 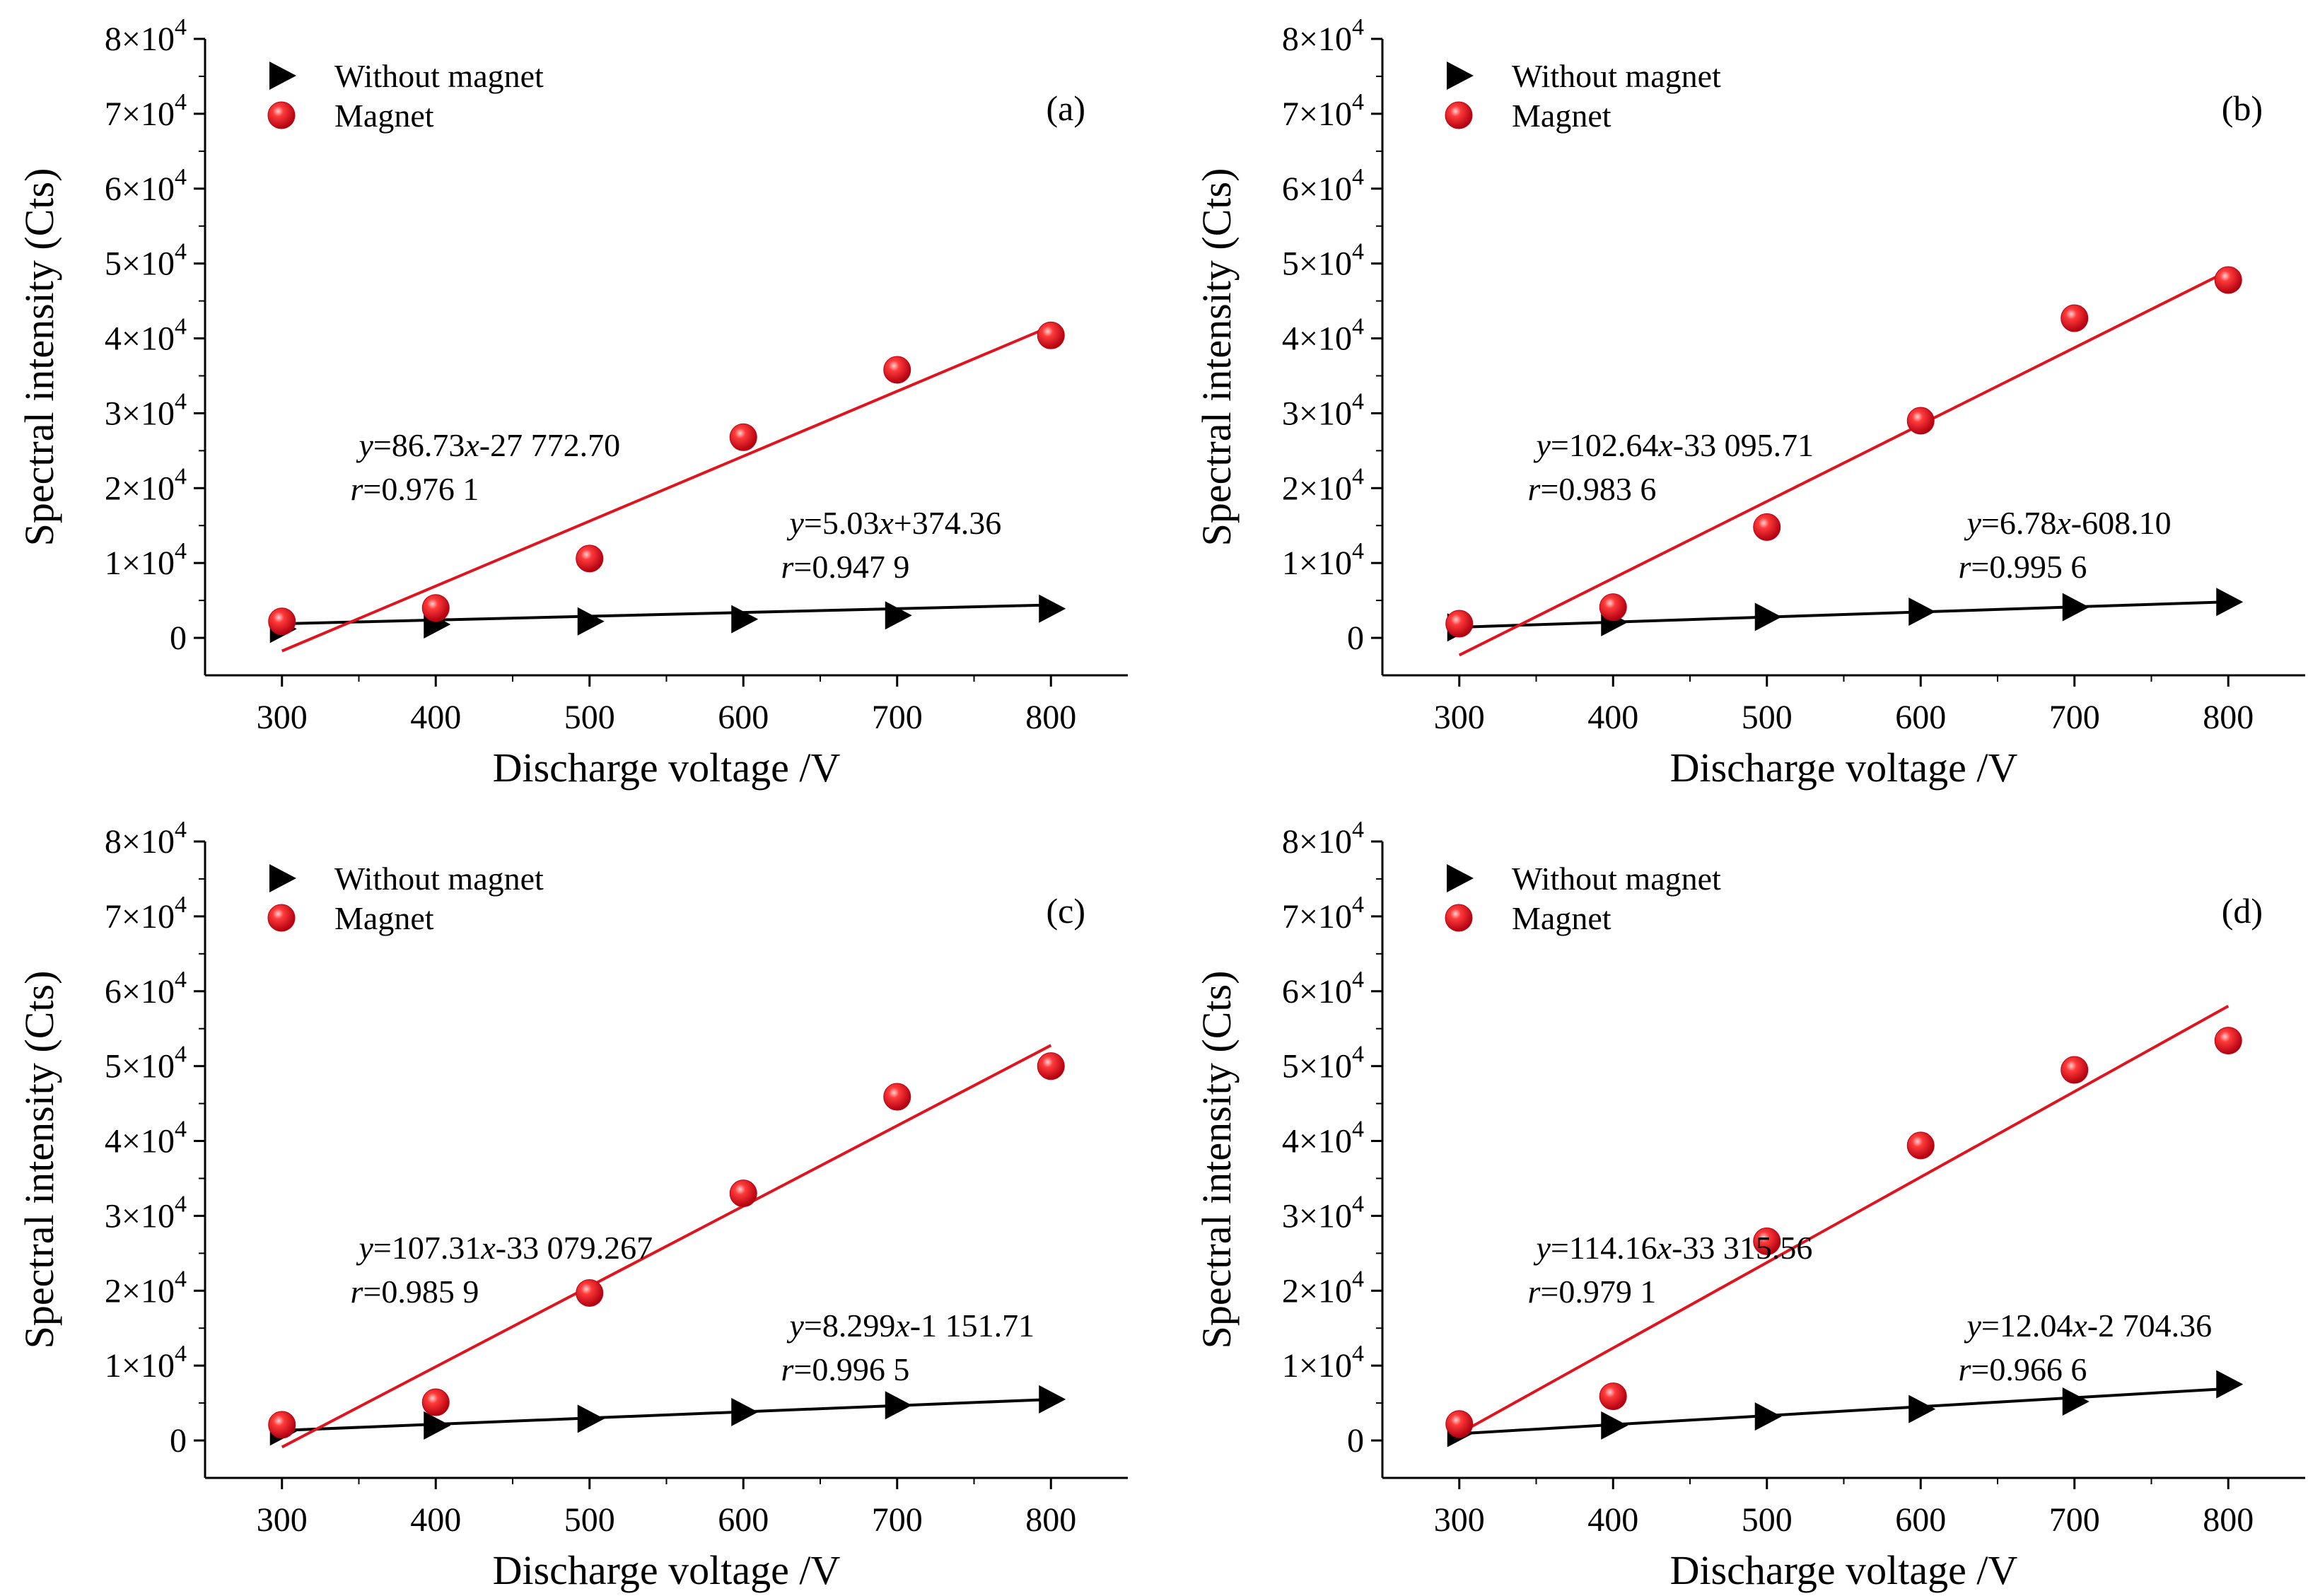 What do you see at coordinates (1323, 1288) in the screenshot?
I see `y-tick-label: 2×10⁴` at bounding box center [1323, 1288].